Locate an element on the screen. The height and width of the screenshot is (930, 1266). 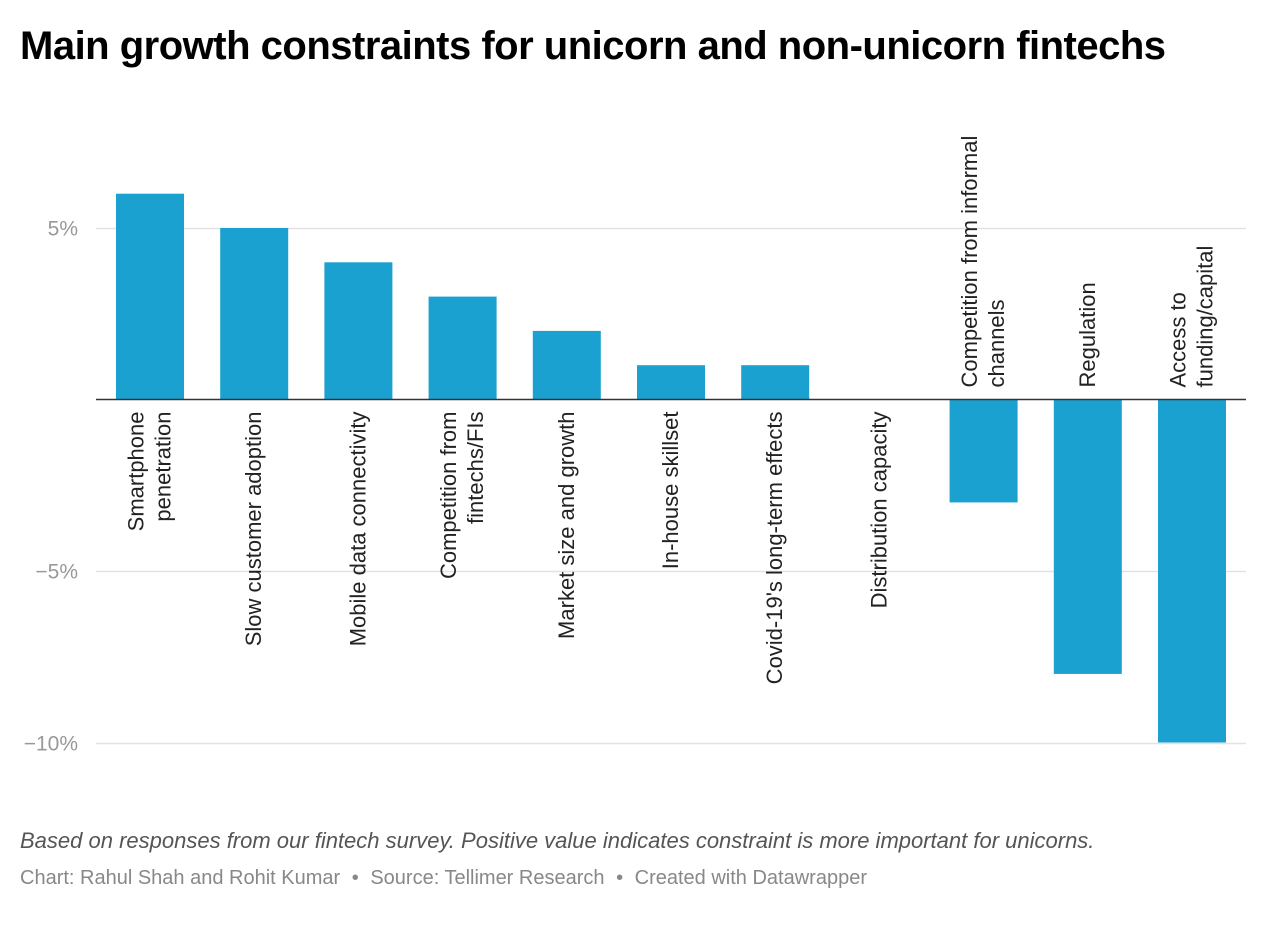
category-label-line: Competition from is located at coordinates (448, 495).